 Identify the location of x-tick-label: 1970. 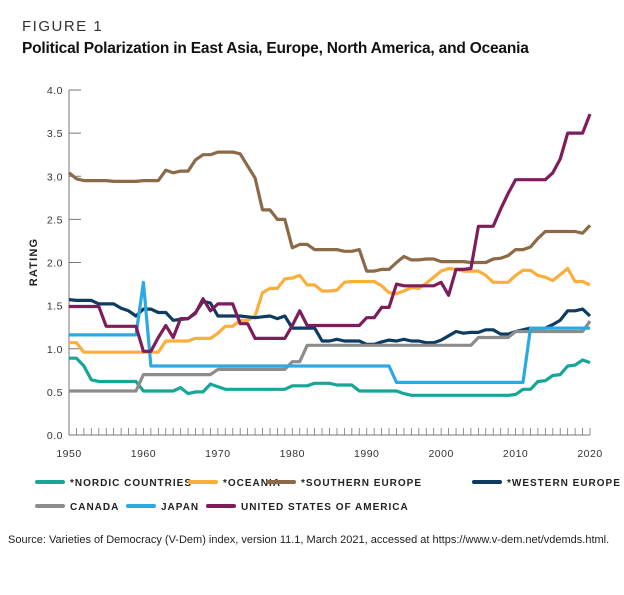
(217, 454).